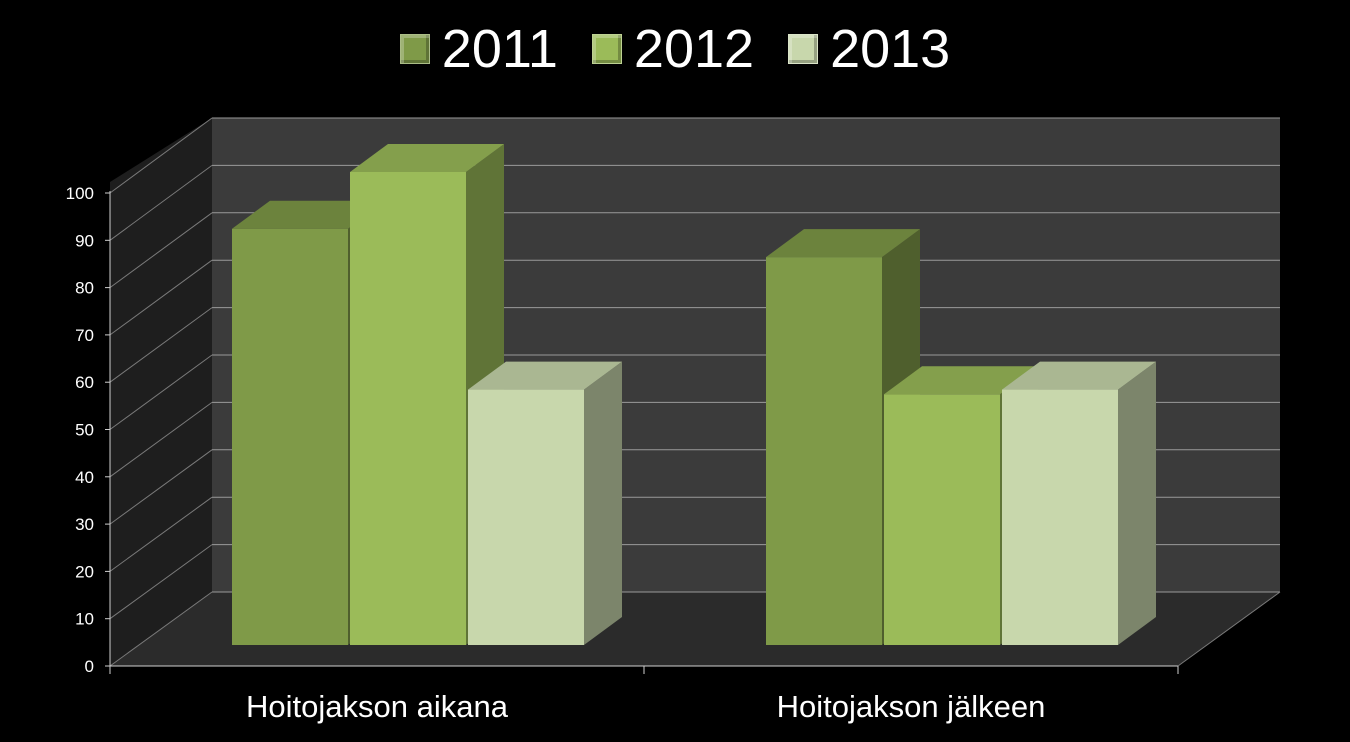  I want to click on legend-label: 2012, so click(694, 49).